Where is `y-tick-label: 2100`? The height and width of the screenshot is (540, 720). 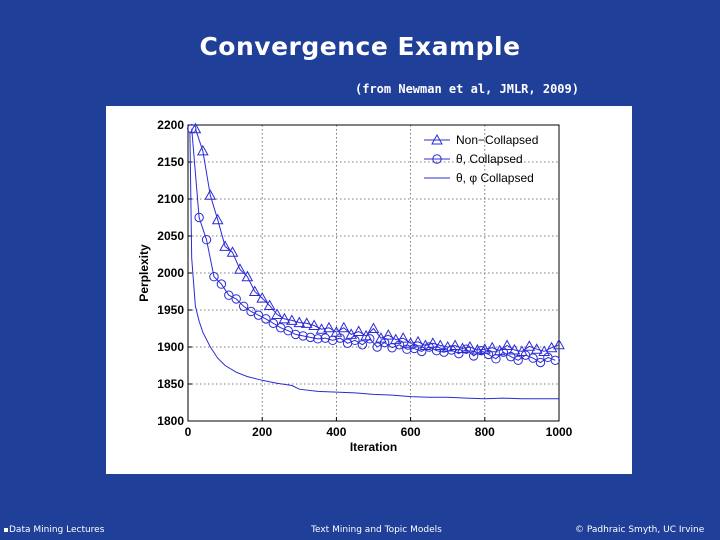
y-tick-label: 2100 is located at coordinates (170, 199).